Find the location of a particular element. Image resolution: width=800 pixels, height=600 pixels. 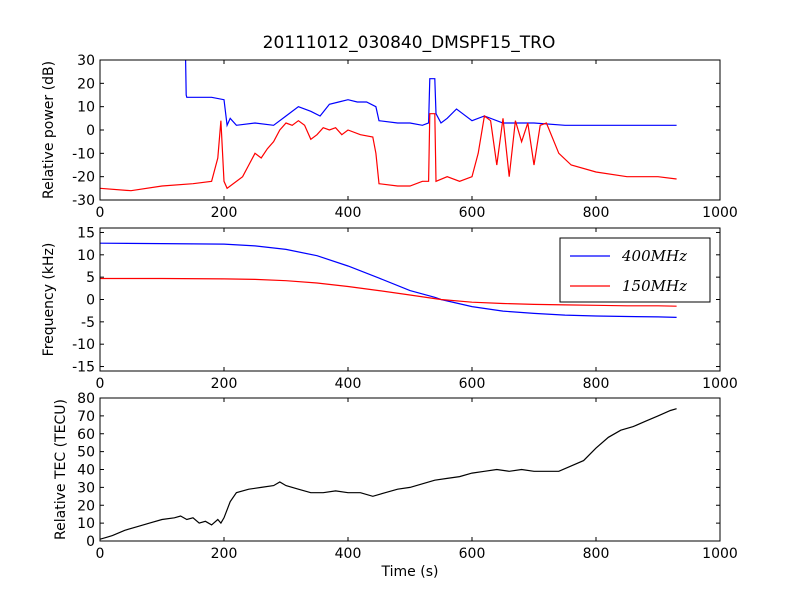

tec-xtick-label: 600 is located at coordinates (472, 554).